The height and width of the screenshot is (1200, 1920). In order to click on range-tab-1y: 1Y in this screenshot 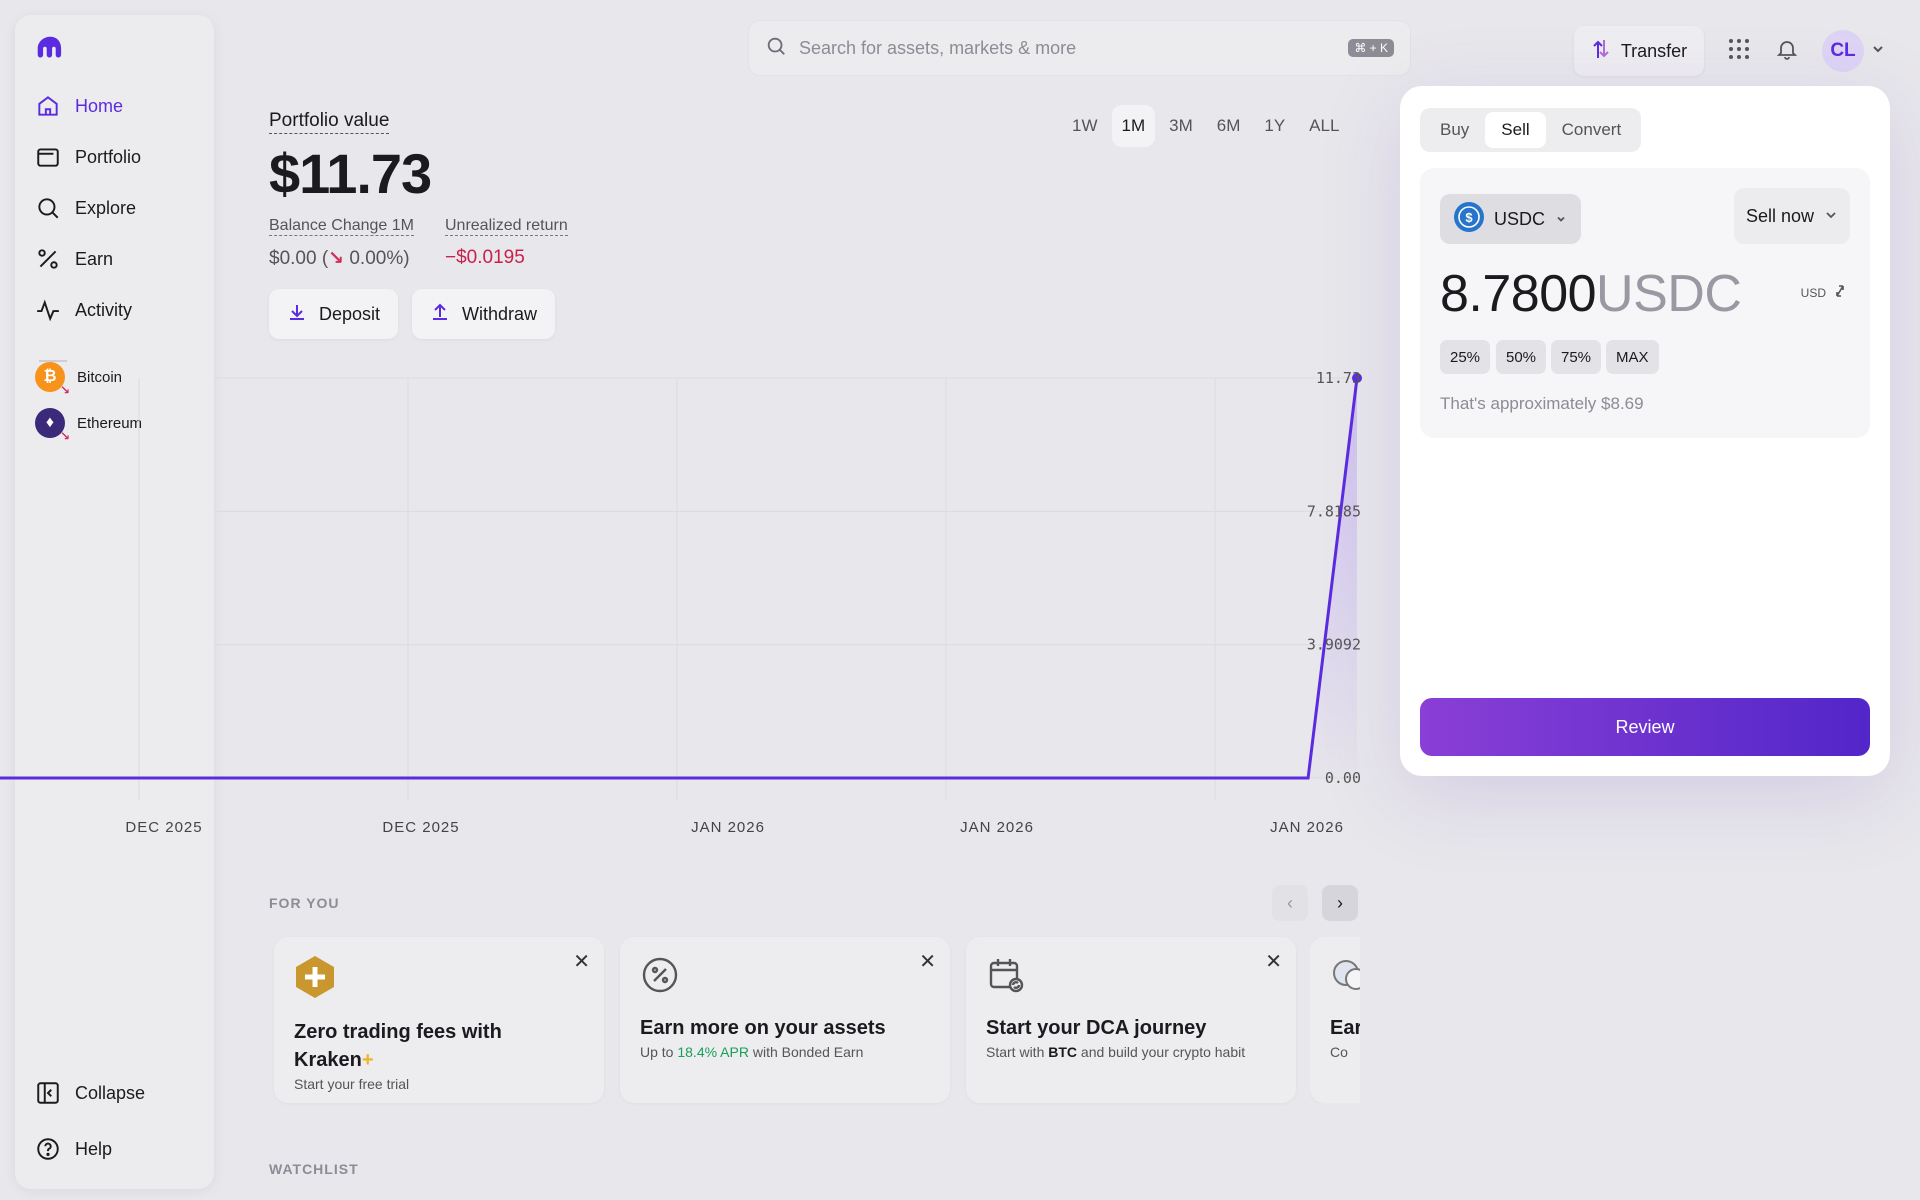, I will do `click(1275, 125)`.